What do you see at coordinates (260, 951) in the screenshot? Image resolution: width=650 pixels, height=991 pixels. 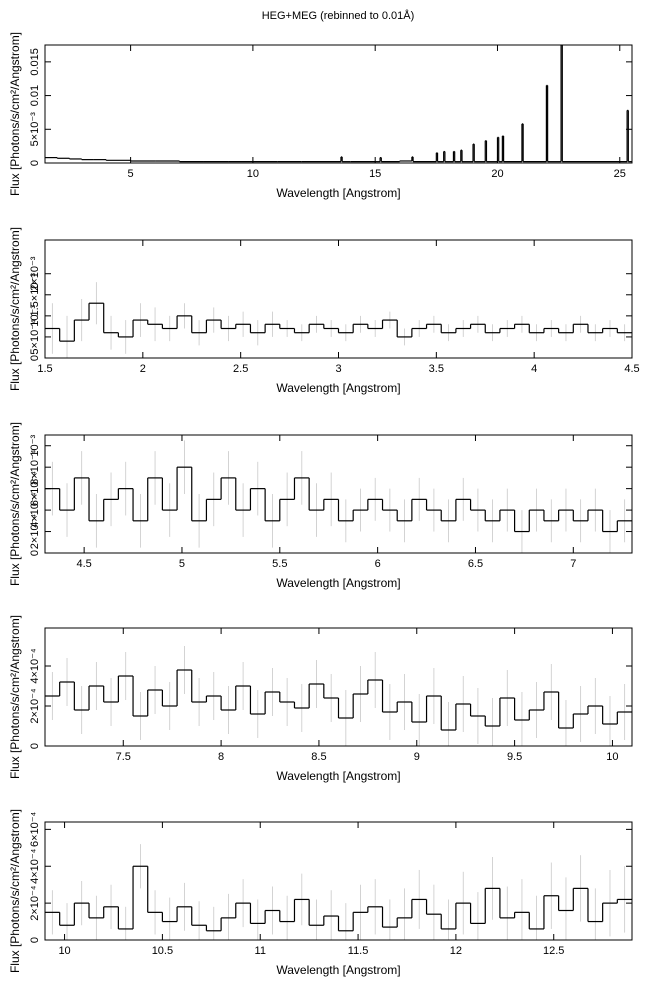 I see `x-tick-label: 11` at bounding box center [260, 951].